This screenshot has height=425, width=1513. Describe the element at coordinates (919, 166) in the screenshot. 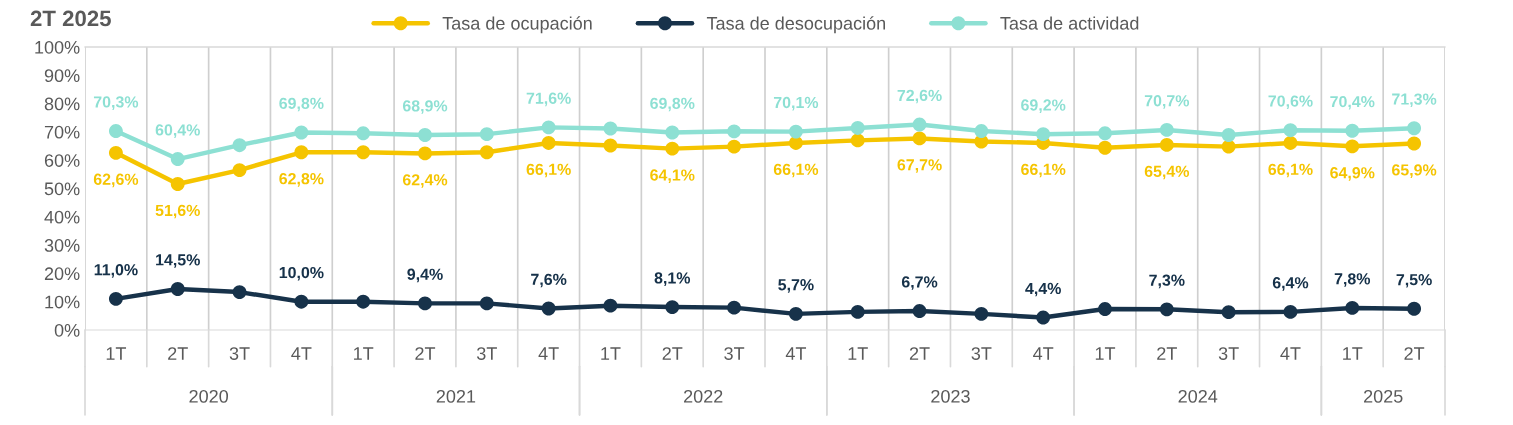

I see `data-label: 67,7%` at that location.